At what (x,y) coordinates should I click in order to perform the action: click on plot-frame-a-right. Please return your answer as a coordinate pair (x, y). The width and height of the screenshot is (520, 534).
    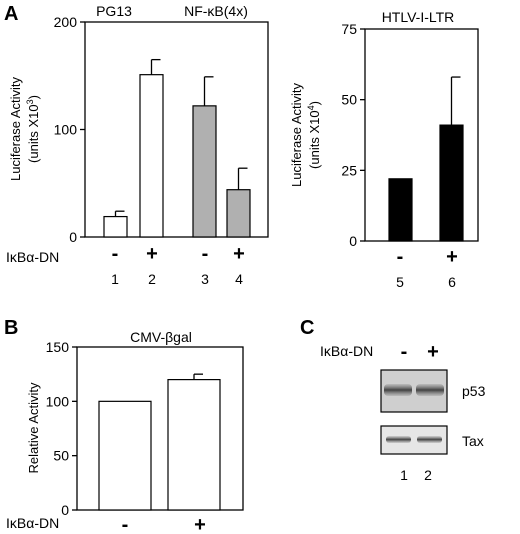
    Looking at the image, I should click on (421, 135).